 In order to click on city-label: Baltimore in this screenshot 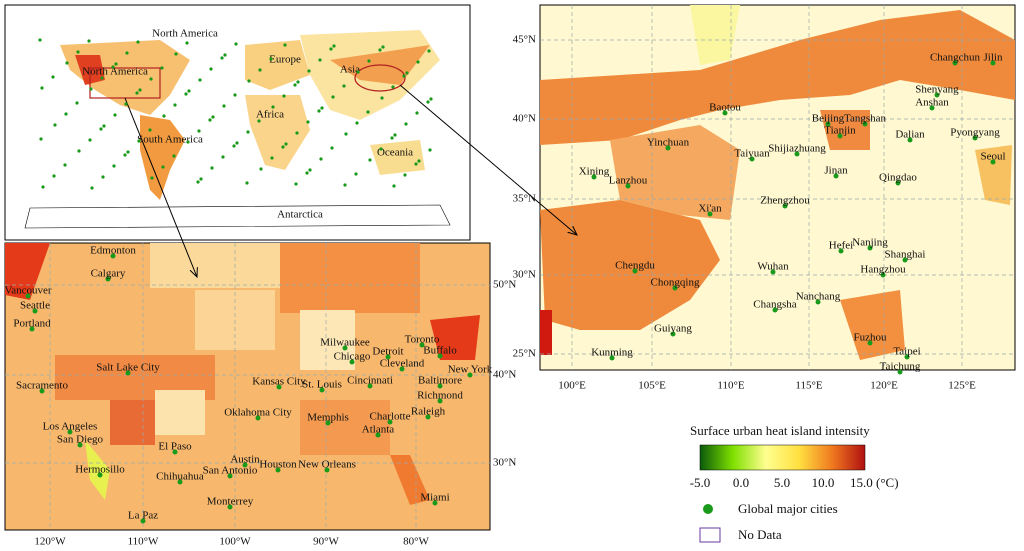, I will do `click(440, 381)`.